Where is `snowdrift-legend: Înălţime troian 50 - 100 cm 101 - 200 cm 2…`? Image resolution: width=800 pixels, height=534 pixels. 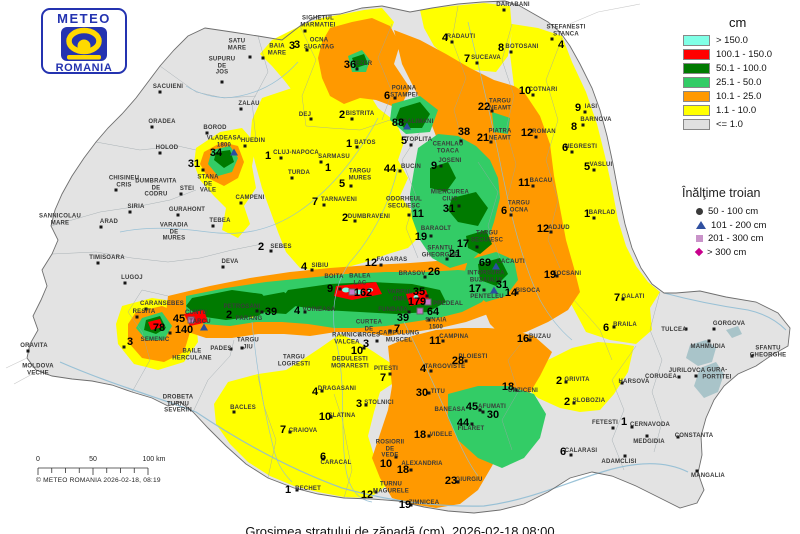
snowdrift-legend: Înălţime troian 50 - 100 cm 101 - 200 cm 2… is located at coordinates (724, 222).